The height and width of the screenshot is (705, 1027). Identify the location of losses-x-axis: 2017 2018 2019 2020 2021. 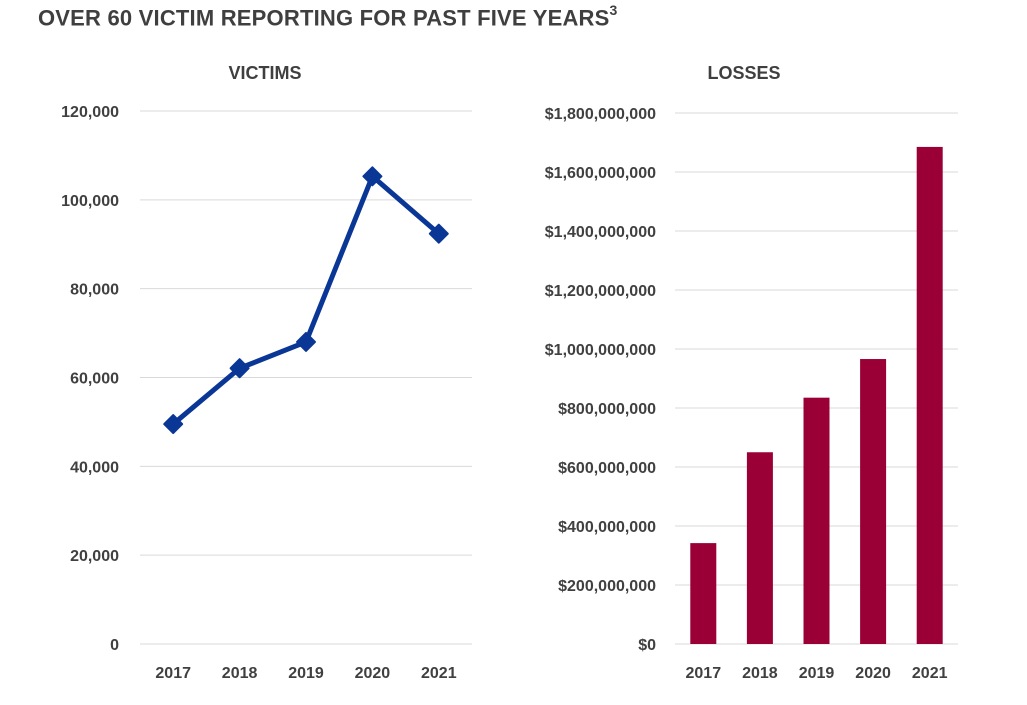
(817, 673).